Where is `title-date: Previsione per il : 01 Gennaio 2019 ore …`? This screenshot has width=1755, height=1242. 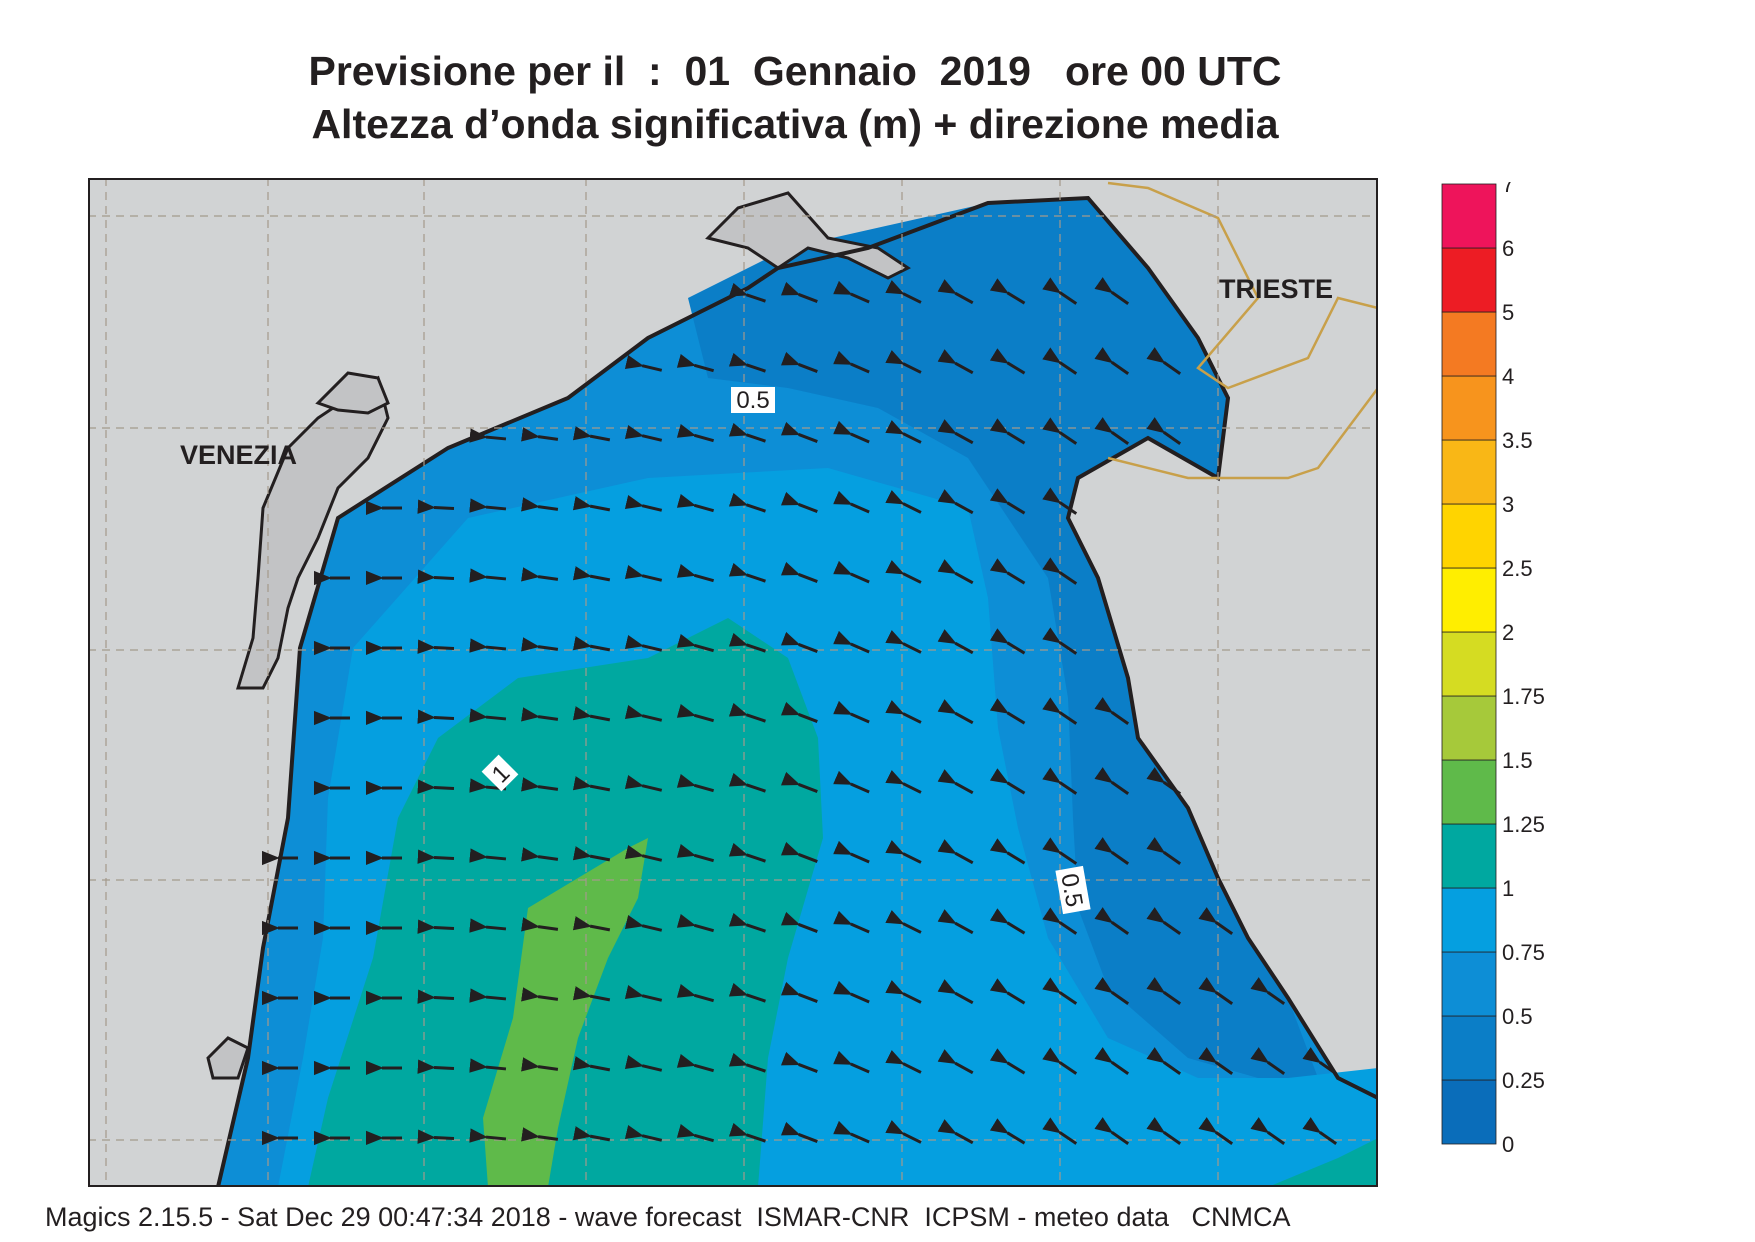 title-date: Previsione per il : 01 Gennaio 2019 ore … is located at coordinates (795, 71).